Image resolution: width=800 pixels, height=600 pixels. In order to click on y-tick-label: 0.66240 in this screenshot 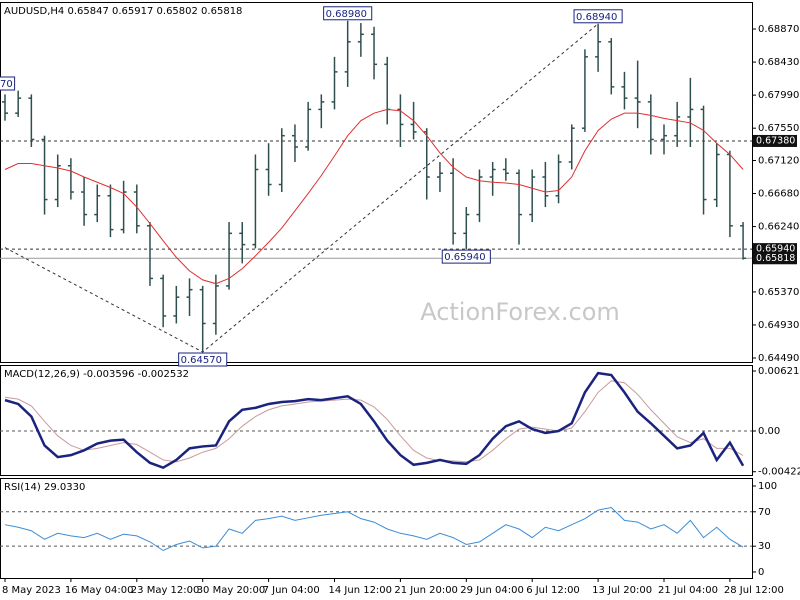, I will do `click(778, 227)`.